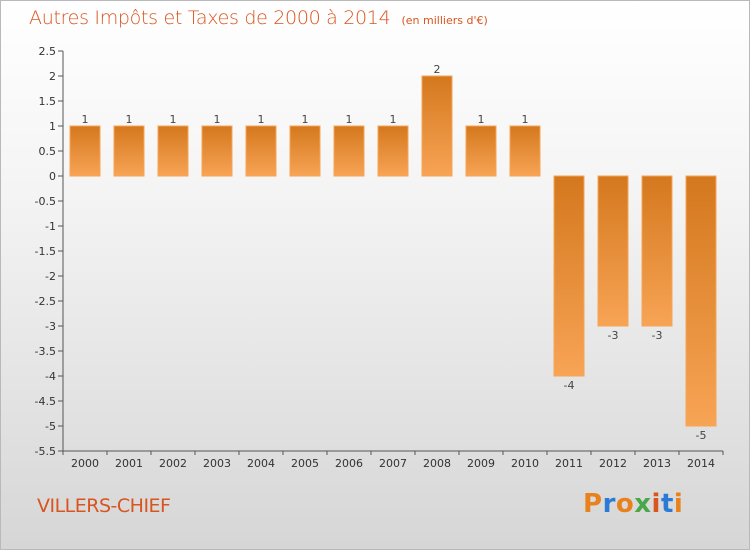 The height and width of the screenshot is (551, 750). I want to click on brand-letter: o, so click(625, 504).